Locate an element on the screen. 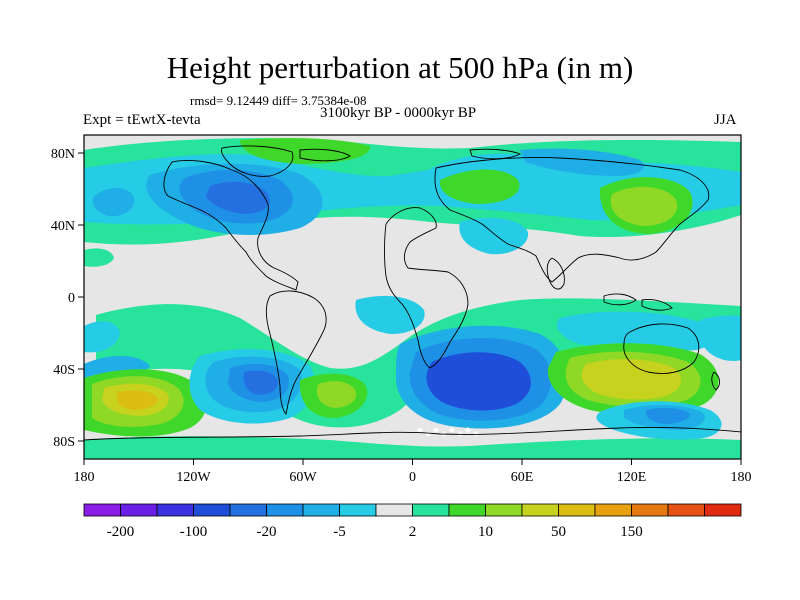  colorbar-label: 50 is located at coordinates (558, 532).